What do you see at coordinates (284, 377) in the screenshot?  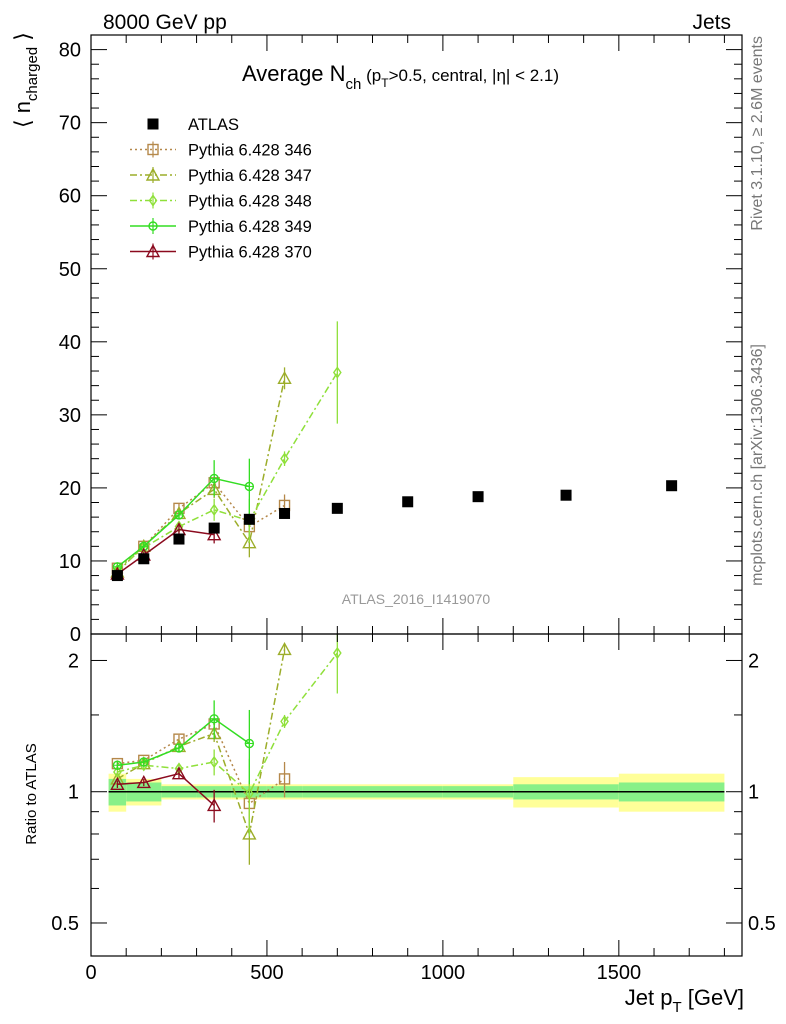 I see `pythia-6-428-347-point` at bounding box center [284, 377].